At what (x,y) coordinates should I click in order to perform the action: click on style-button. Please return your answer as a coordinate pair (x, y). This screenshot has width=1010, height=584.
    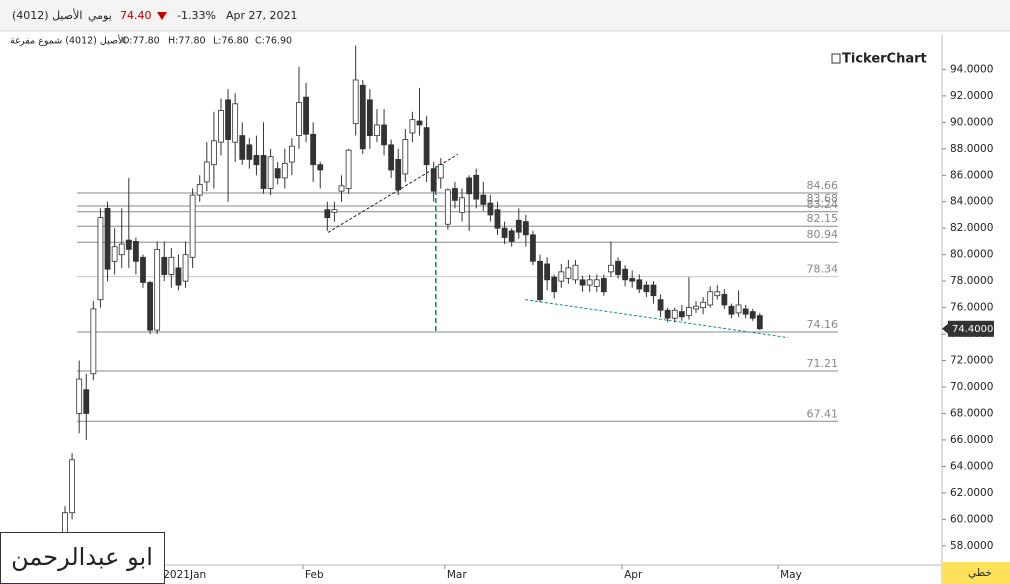
    Looking at the image, I should click on (976, 573).